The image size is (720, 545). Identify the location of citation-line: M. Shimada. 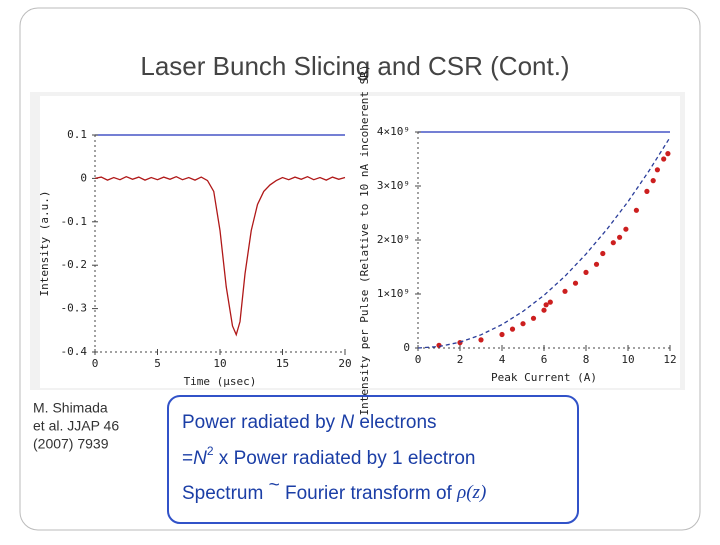
(70, 408).